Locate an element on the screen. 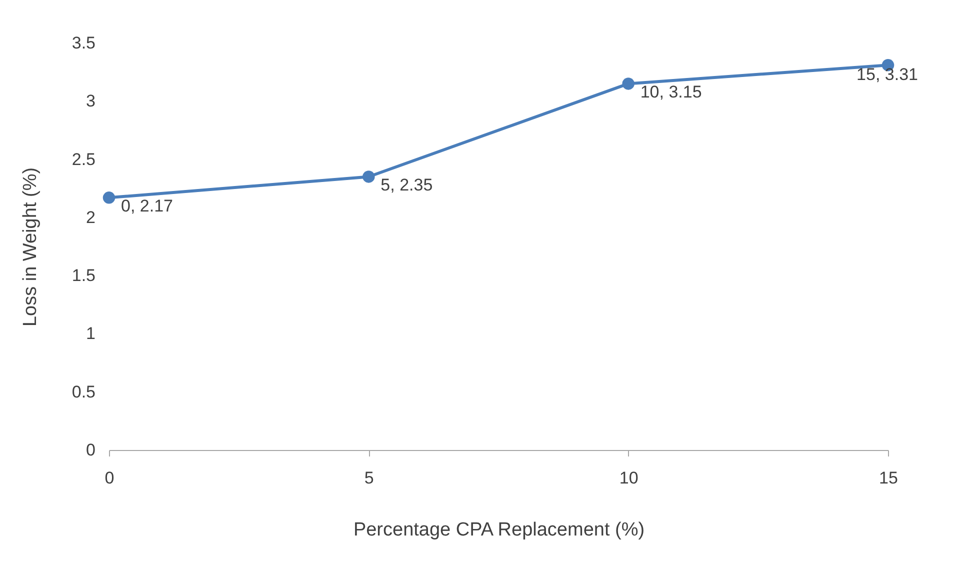 This screenshot has height=577, width=958. data-label: 15, 3.31 is located at coordinates (887, 74).